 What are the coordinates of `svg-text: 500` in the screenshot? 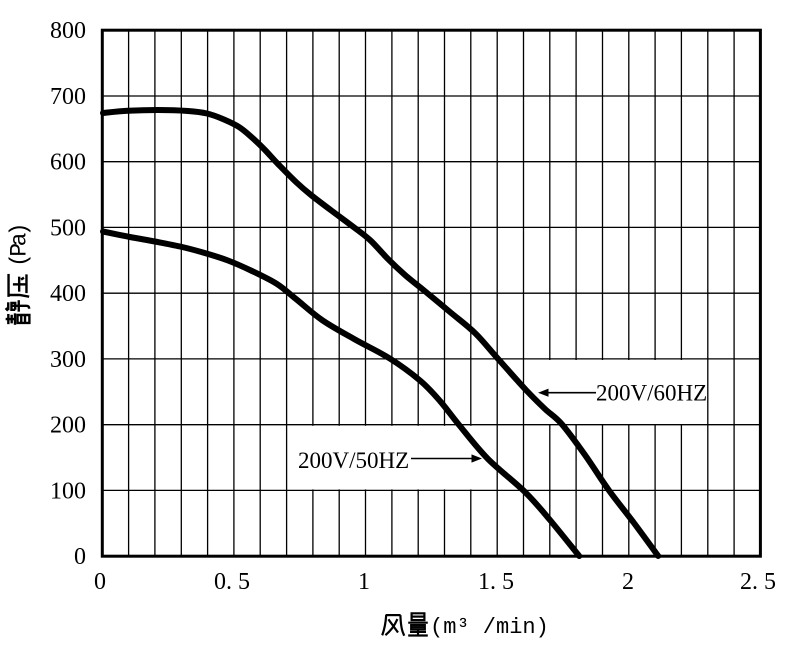 It's located at (68, 228).